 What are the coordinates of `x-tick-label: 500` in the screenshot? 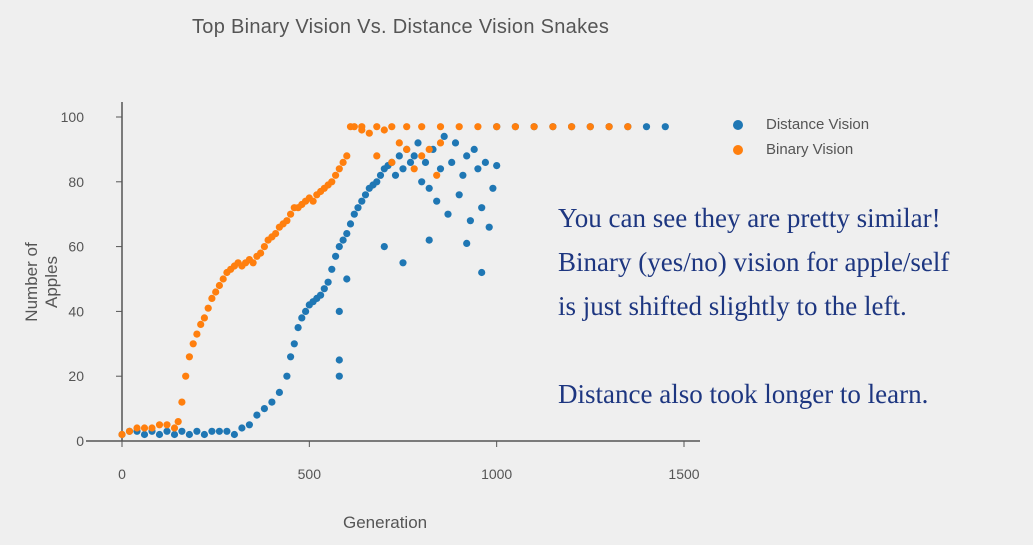 It's located at (310, 474).